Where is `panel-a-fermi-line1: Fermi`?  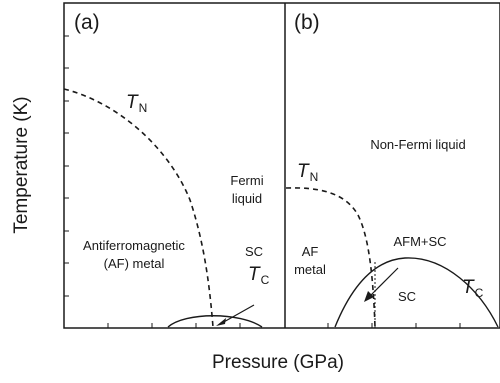
panel-a-fermi-line1: Fermi is located at coordinates (246, 180).